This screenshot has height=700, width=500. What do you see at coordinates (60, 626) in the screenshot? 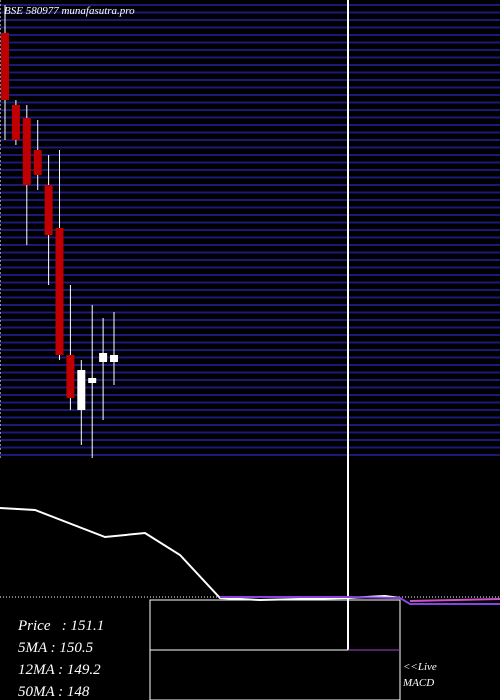
I see `stat: Price : 151.1` at bounding box center [60, 626].